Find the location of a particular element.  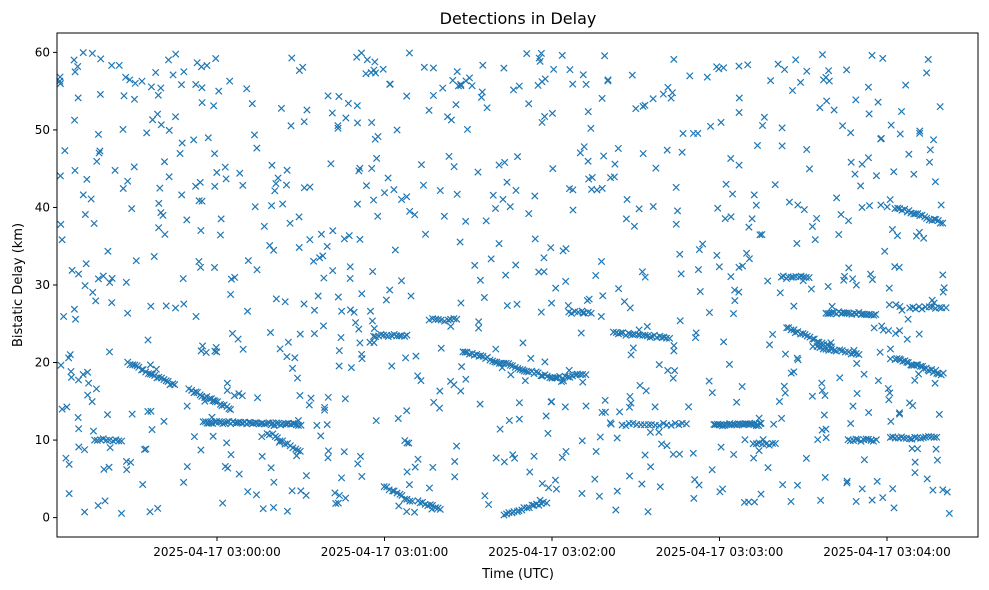

y-axis-label: Bistatic Delay (km) is located at coordinates (18, 285).